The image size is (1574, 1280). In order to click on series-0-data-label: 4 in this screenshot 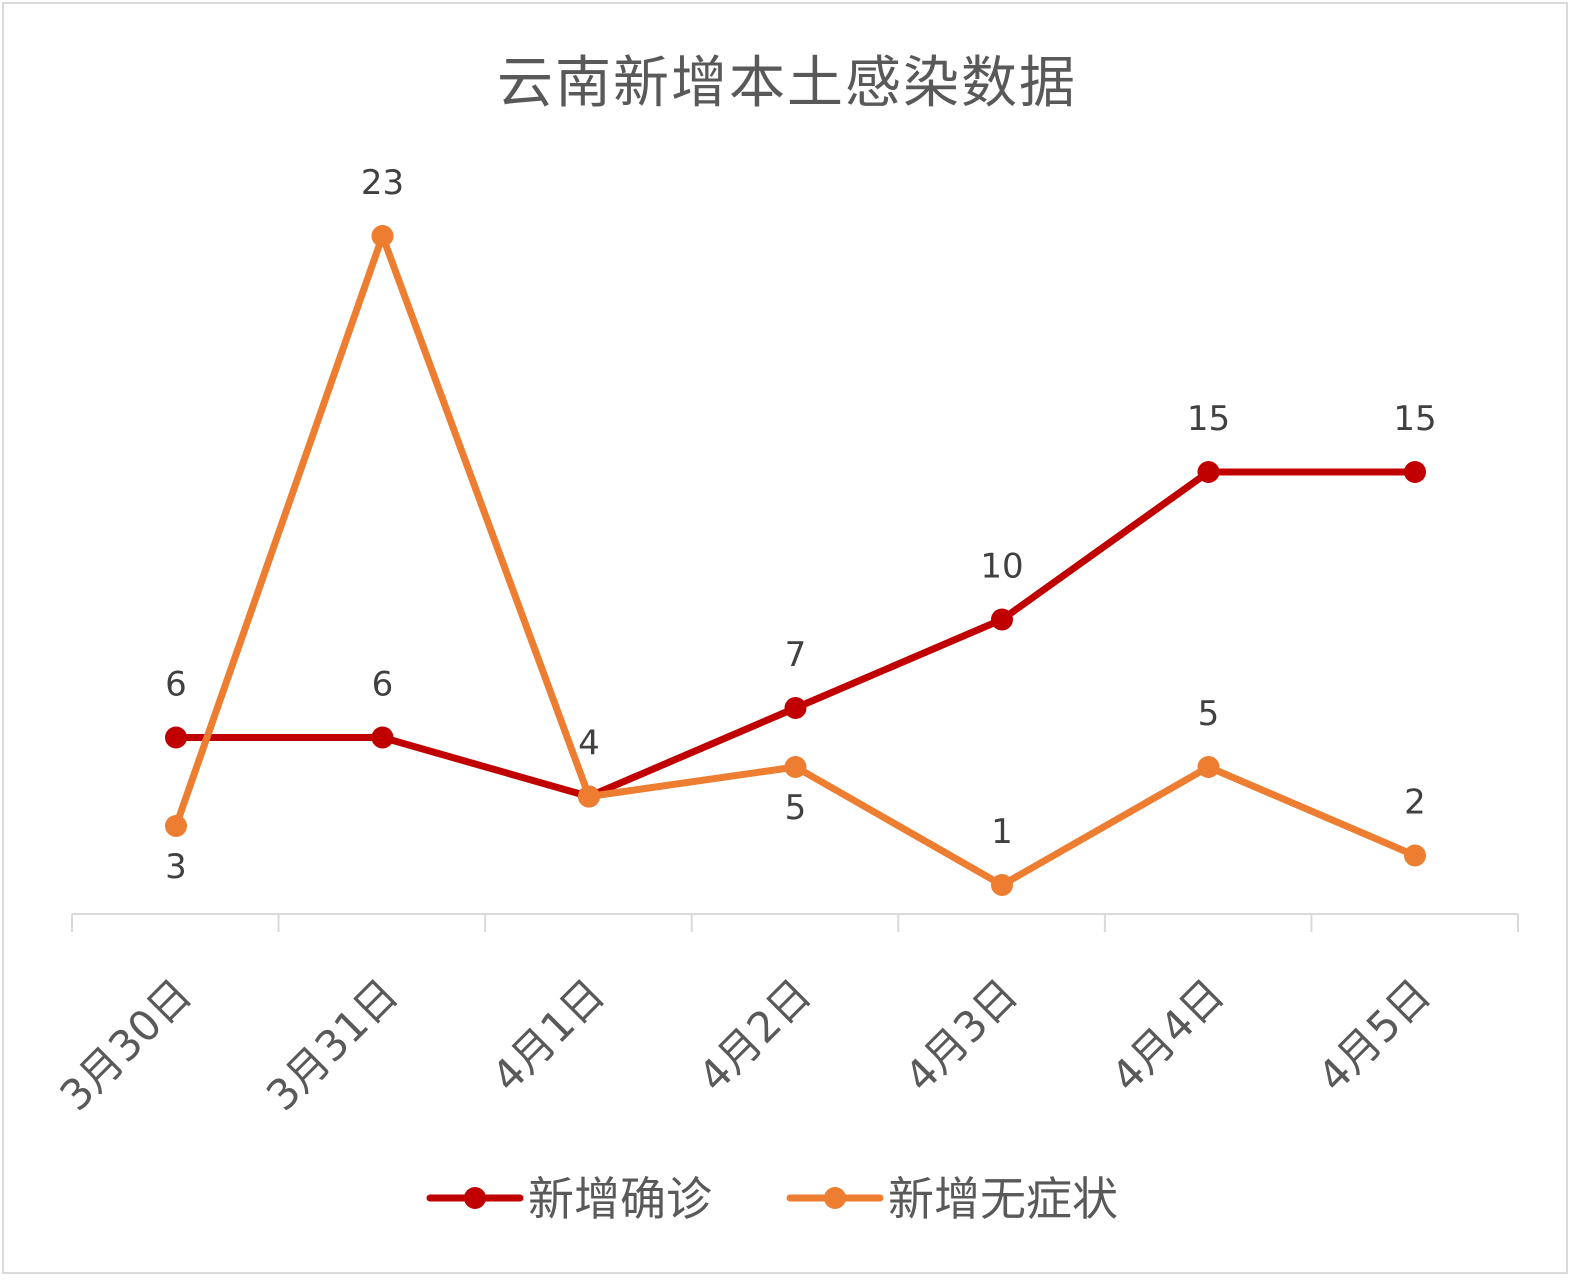, I will do `click(589, 744)`.